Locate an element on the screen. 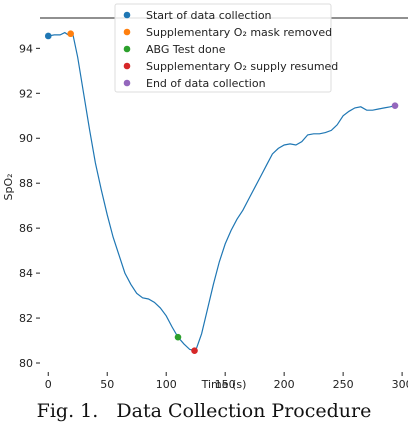  x-tick-label: 150 is located at coordinates (225, 384).